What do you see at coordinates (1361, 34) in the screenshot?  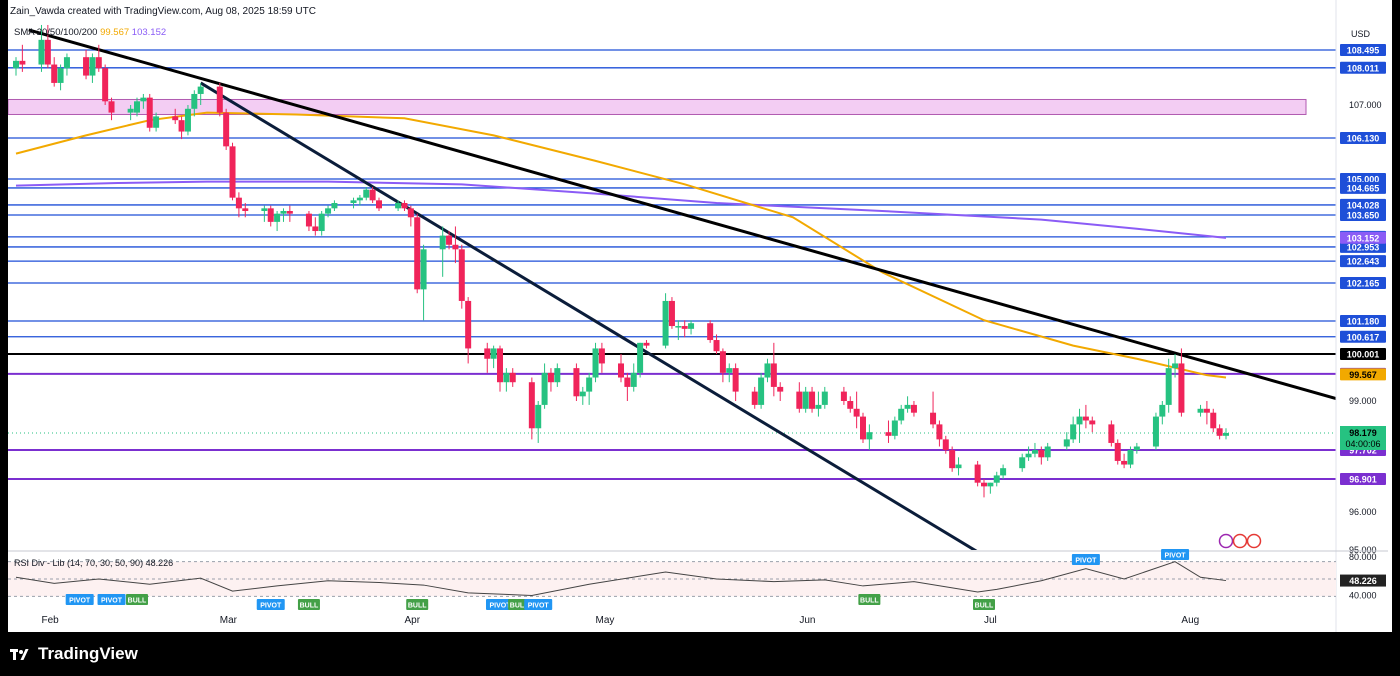 I see `currency-label: USD` at bounding box center [1361, 34].